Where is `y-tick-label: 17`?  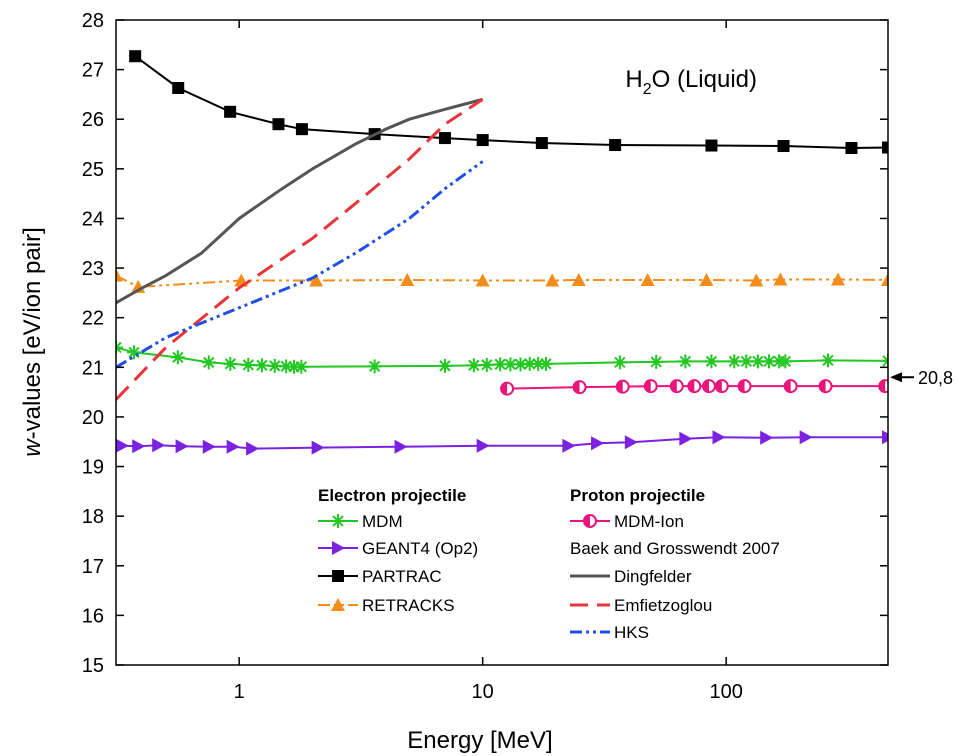
y-tick-label: 17 is located at coordinates (93, 567).